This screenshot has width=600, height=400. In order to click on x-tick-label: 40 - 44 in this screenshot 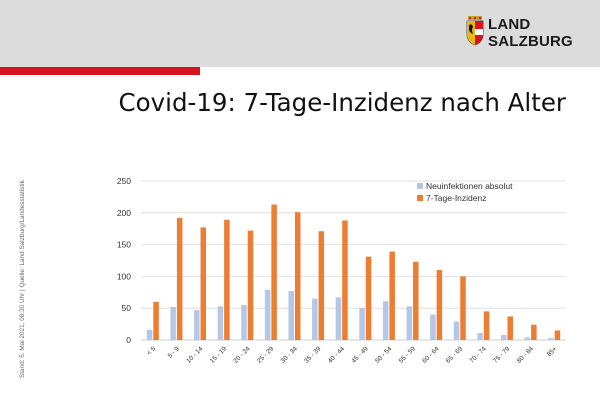, I will do `click(337, 355)`.